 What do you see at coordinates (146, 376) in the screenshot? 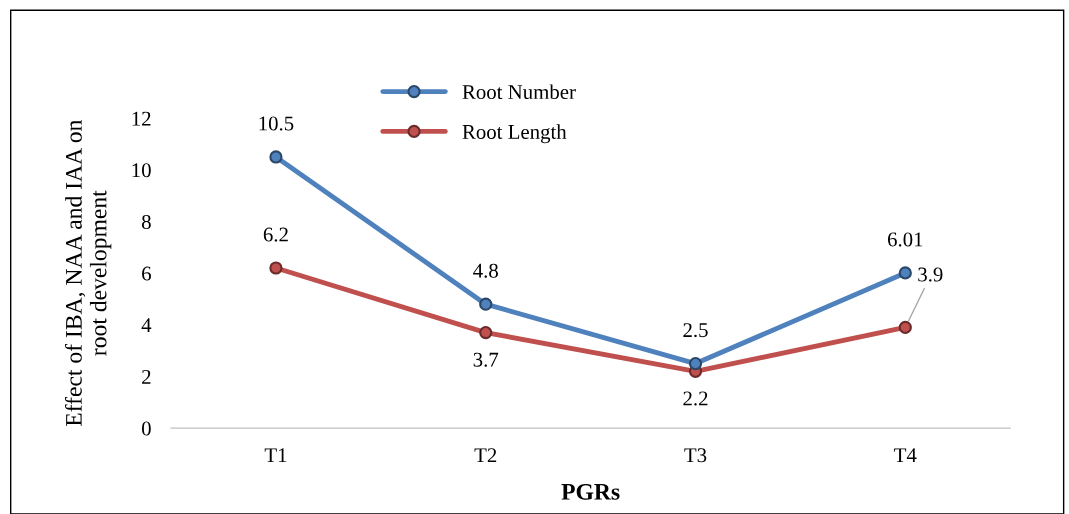
I see `y-tick-label: 2` at bounding box center [146, 376].